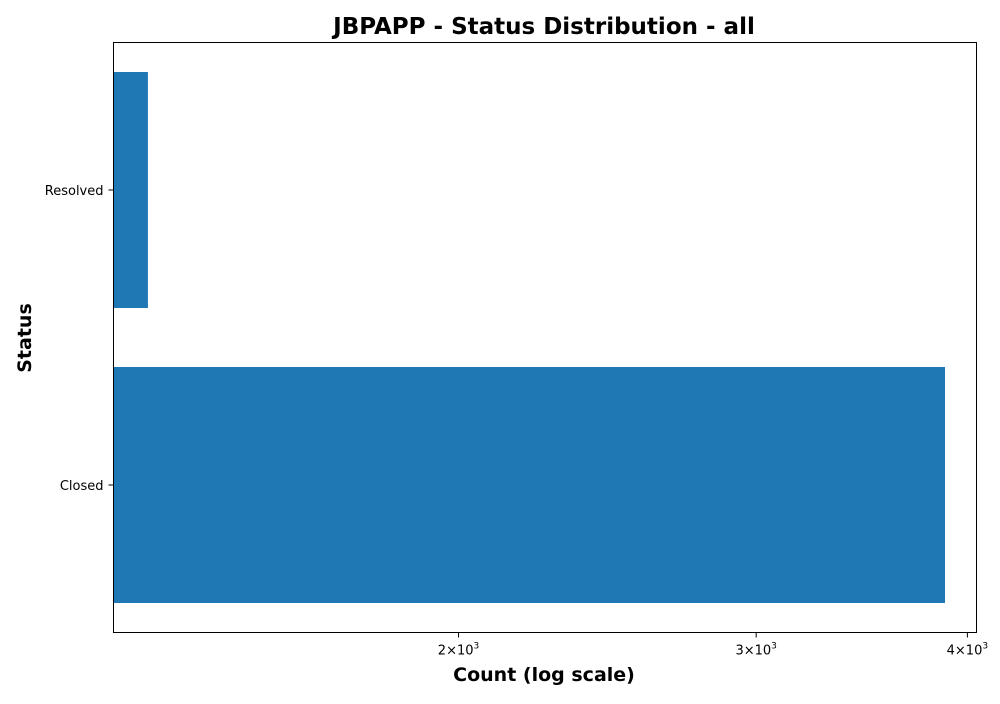  What do you see at coordinates (82, 486) in the screenshot?
I see `y-tick-label-closed: Closed` at bounding box center [82, 486].